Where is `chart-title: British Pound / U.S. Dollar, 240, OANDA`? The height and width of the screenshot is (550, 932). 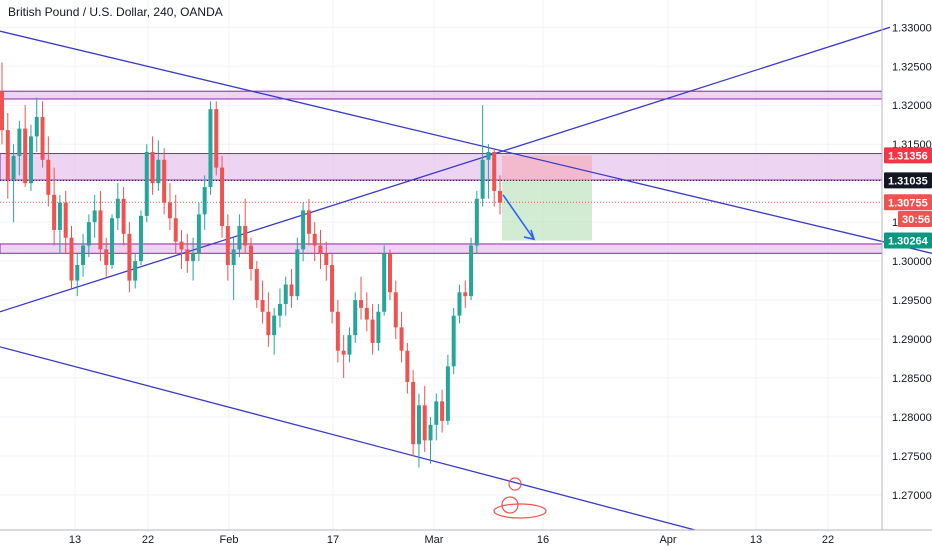 chart-title: British Pound / U.S. Dollar, 240, OANDA is located at coordinates (115, 12).